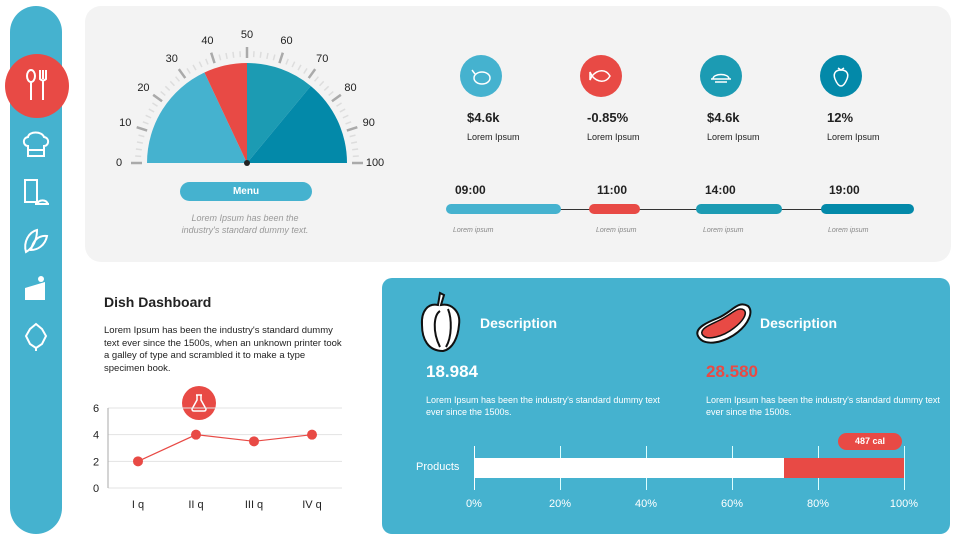  Describe the element at coordinates (138, 505) in the screenshot. I see `x-tick-label: I q` at that location.